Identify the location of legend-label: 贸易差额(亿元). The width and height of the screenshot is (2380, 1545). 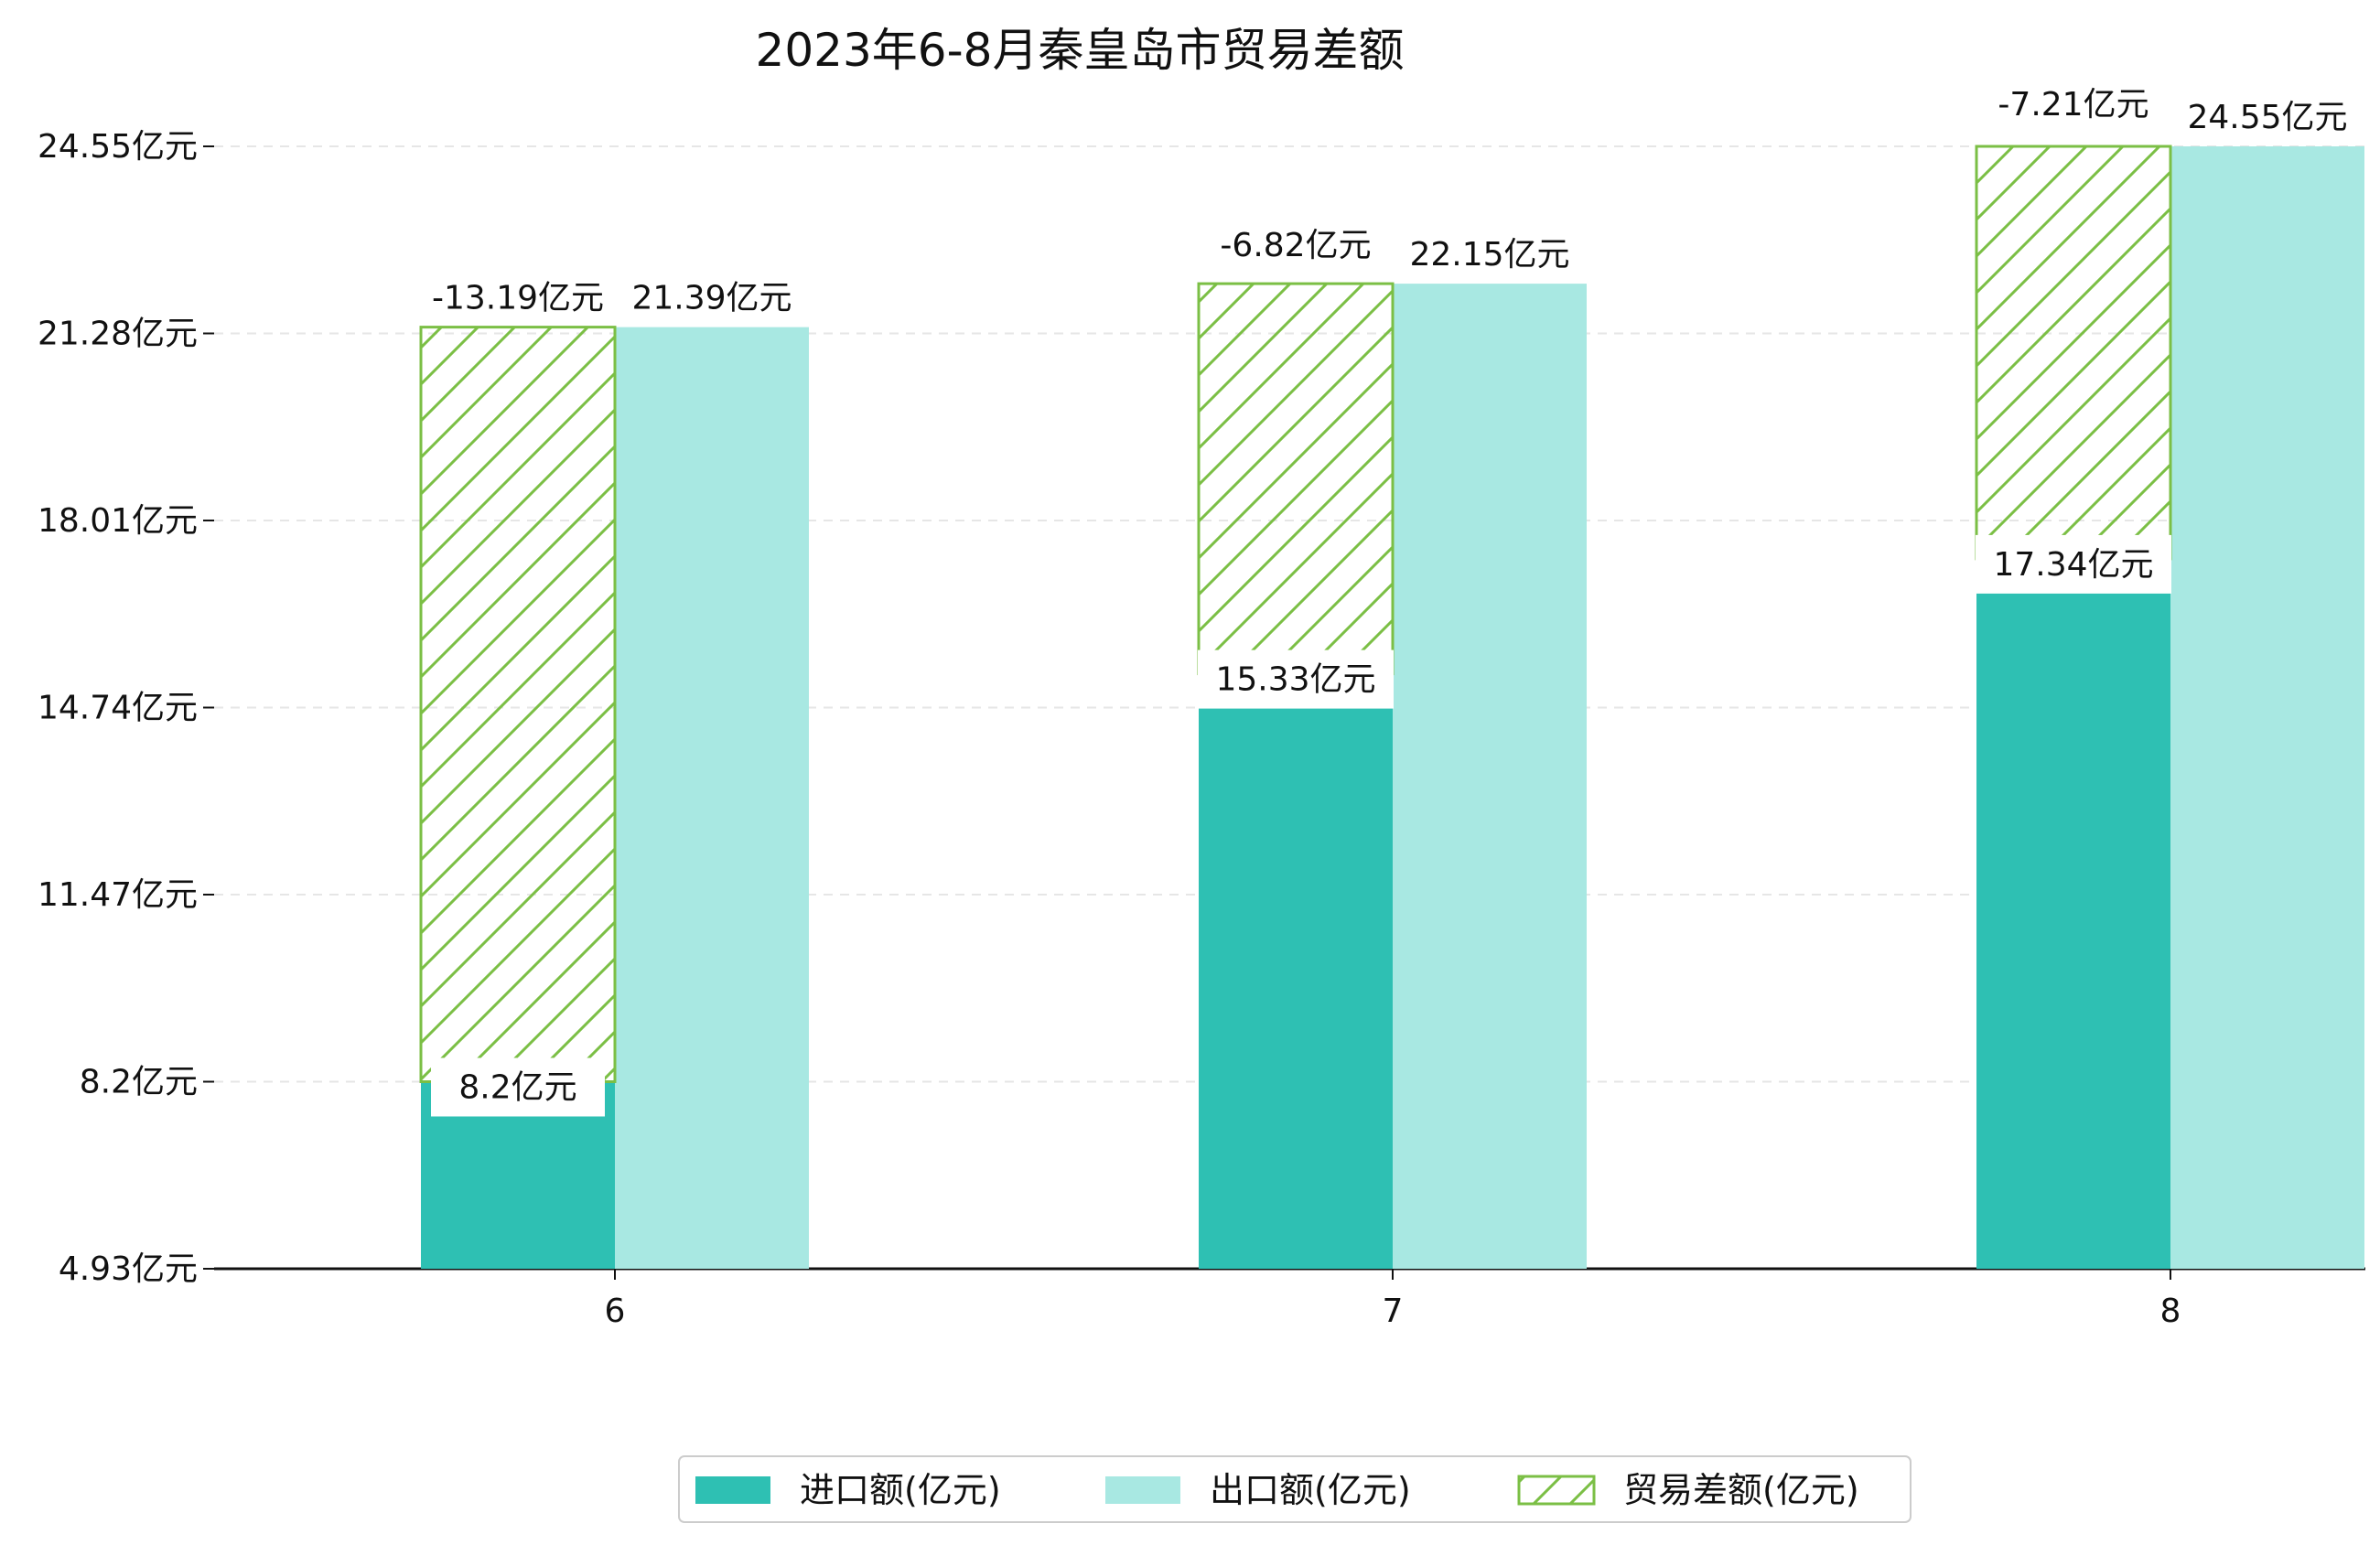
(1741, 1490).